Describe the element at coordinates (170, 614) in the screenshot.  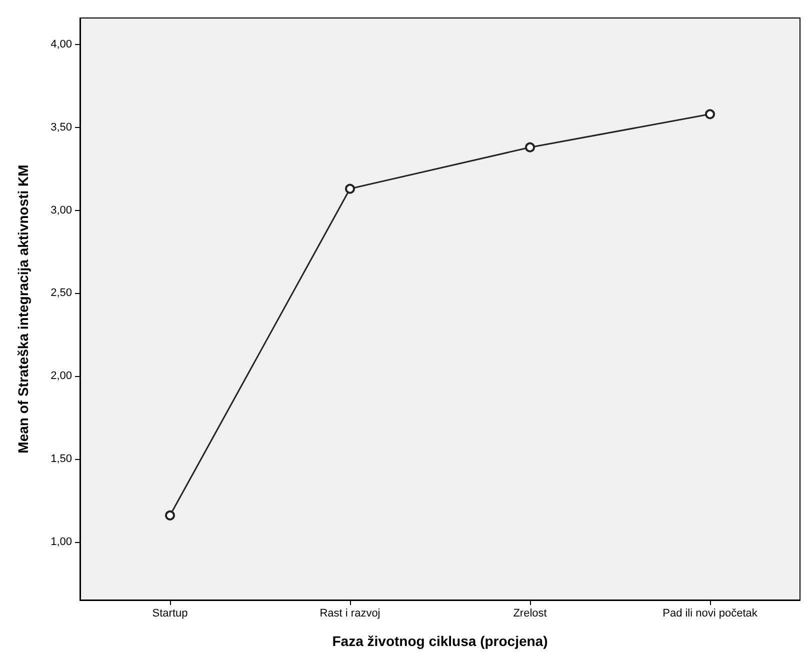
I see `x-tick-label: Startup` at that location.